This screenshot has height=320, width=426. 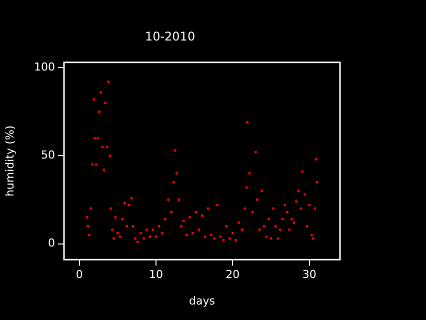 I want to click on x-tick-label: 0, so click(x=79, y=275).